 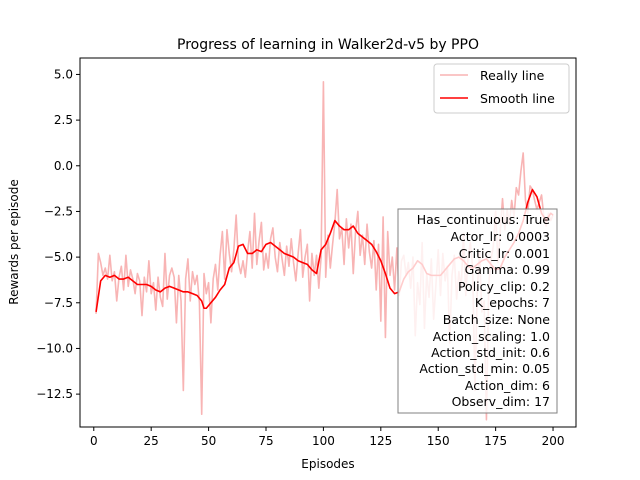 I want to click on hyperparameter-line: Policy_clip: 0.2, so click(x=504, y=286).